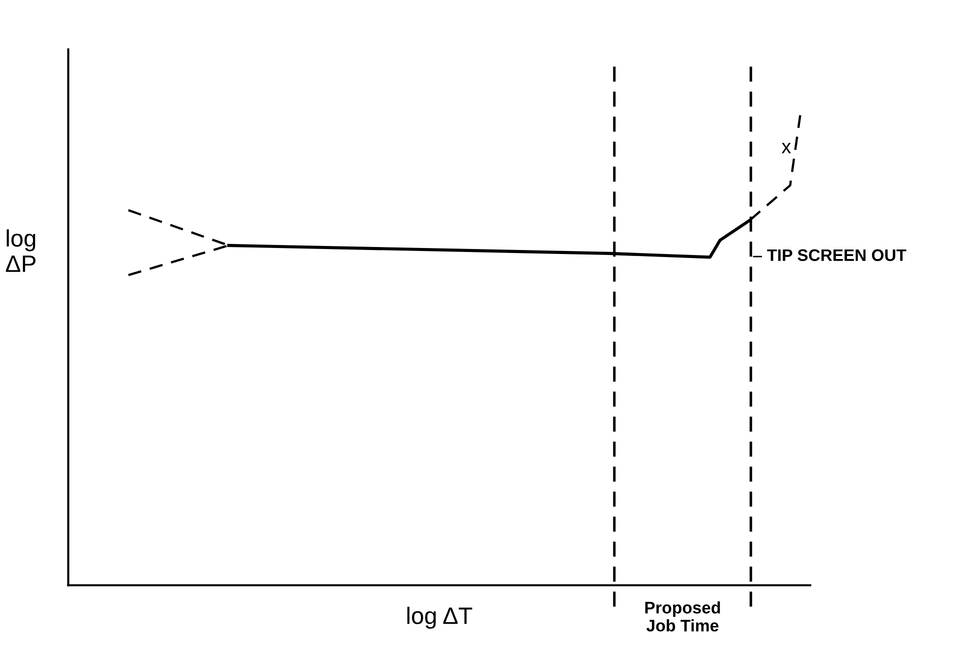  Describe the element at coordinates (786, 148) in the screenshot. I see `annotation: x` at that location.